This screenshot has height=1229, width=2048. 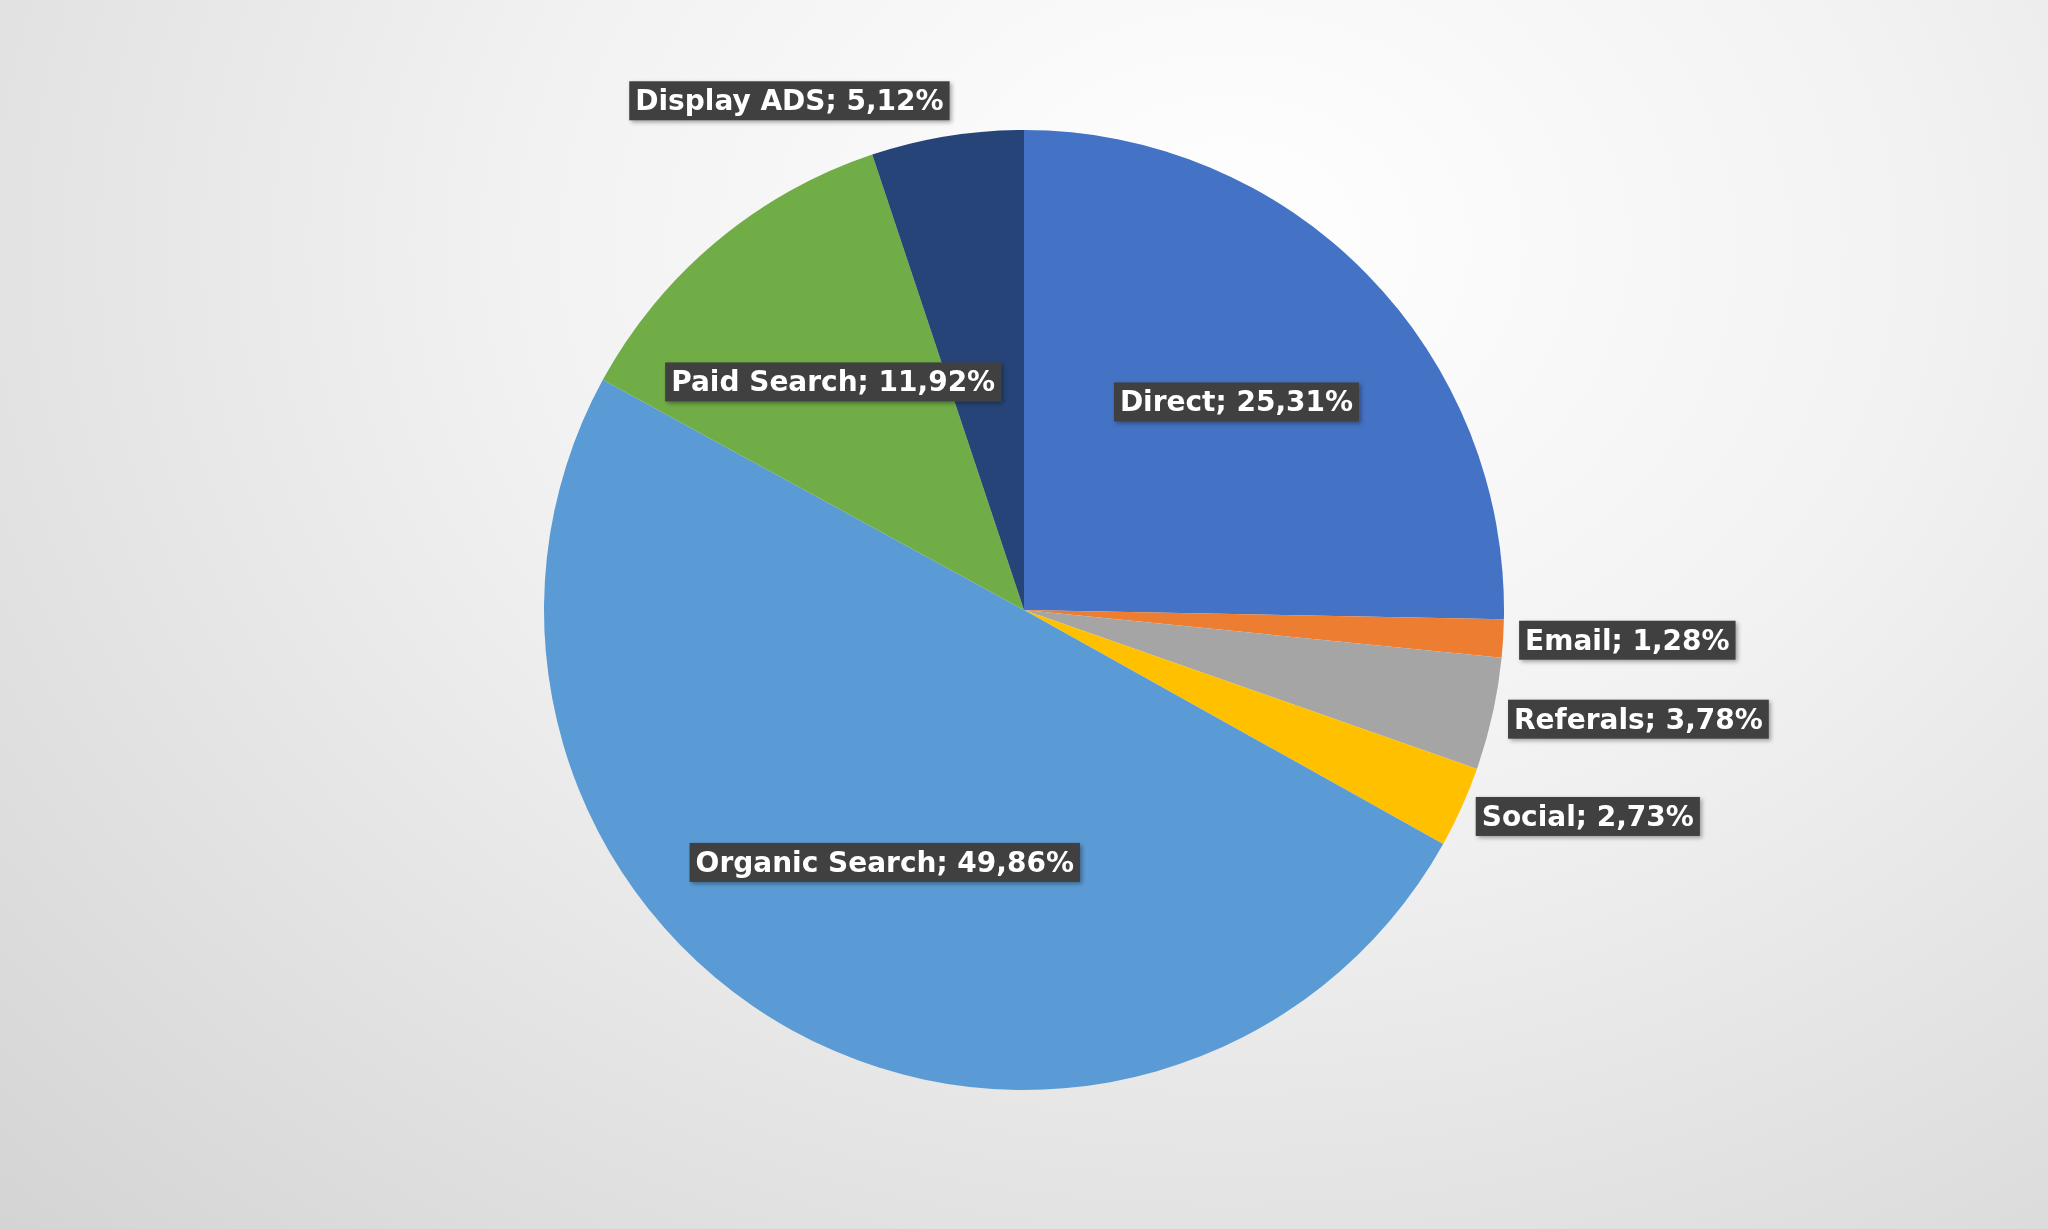 What do you see at coordinates (1587, 816) in the screenshot?
I see `slice-label: Social; 2,73%` at bounding box center [1587, 816].